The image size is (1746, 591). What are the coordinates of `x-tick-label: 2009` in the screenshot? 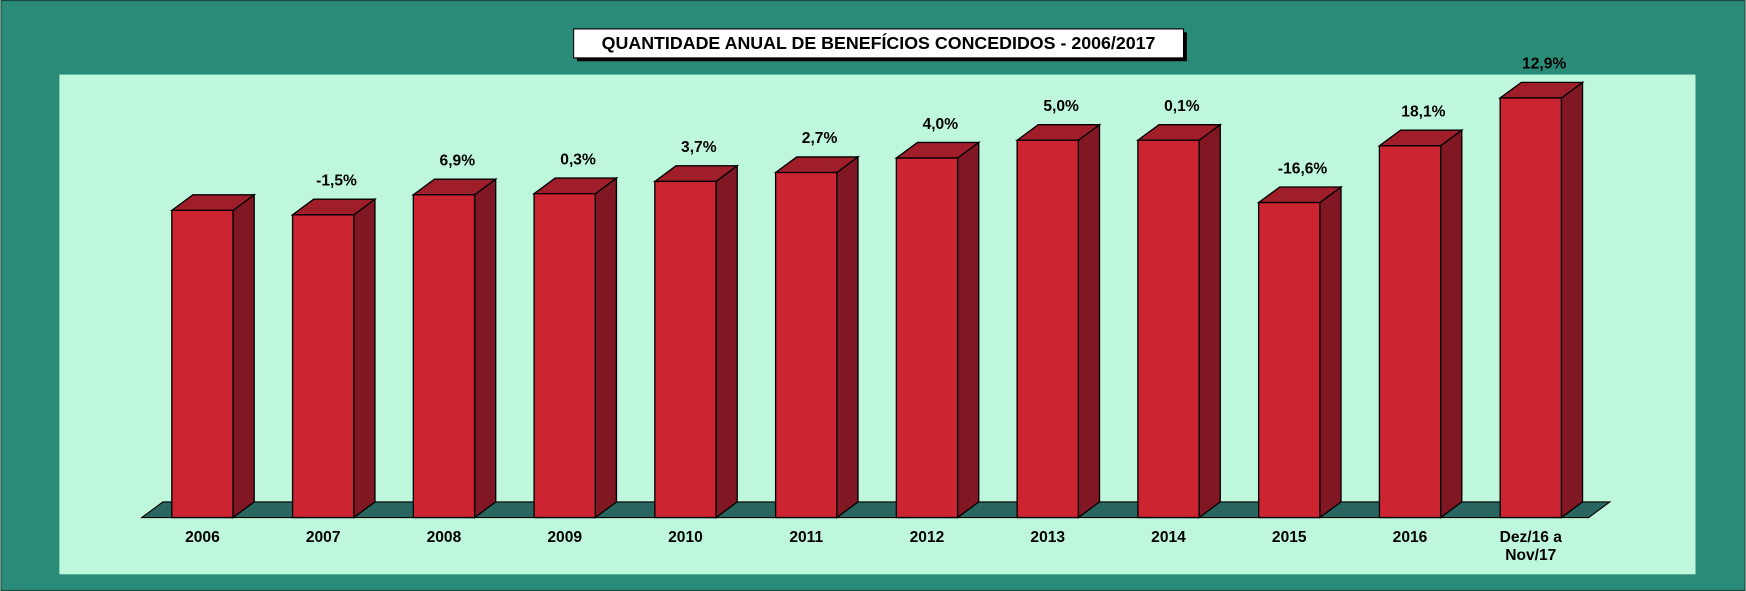 It's located at (565, 536).